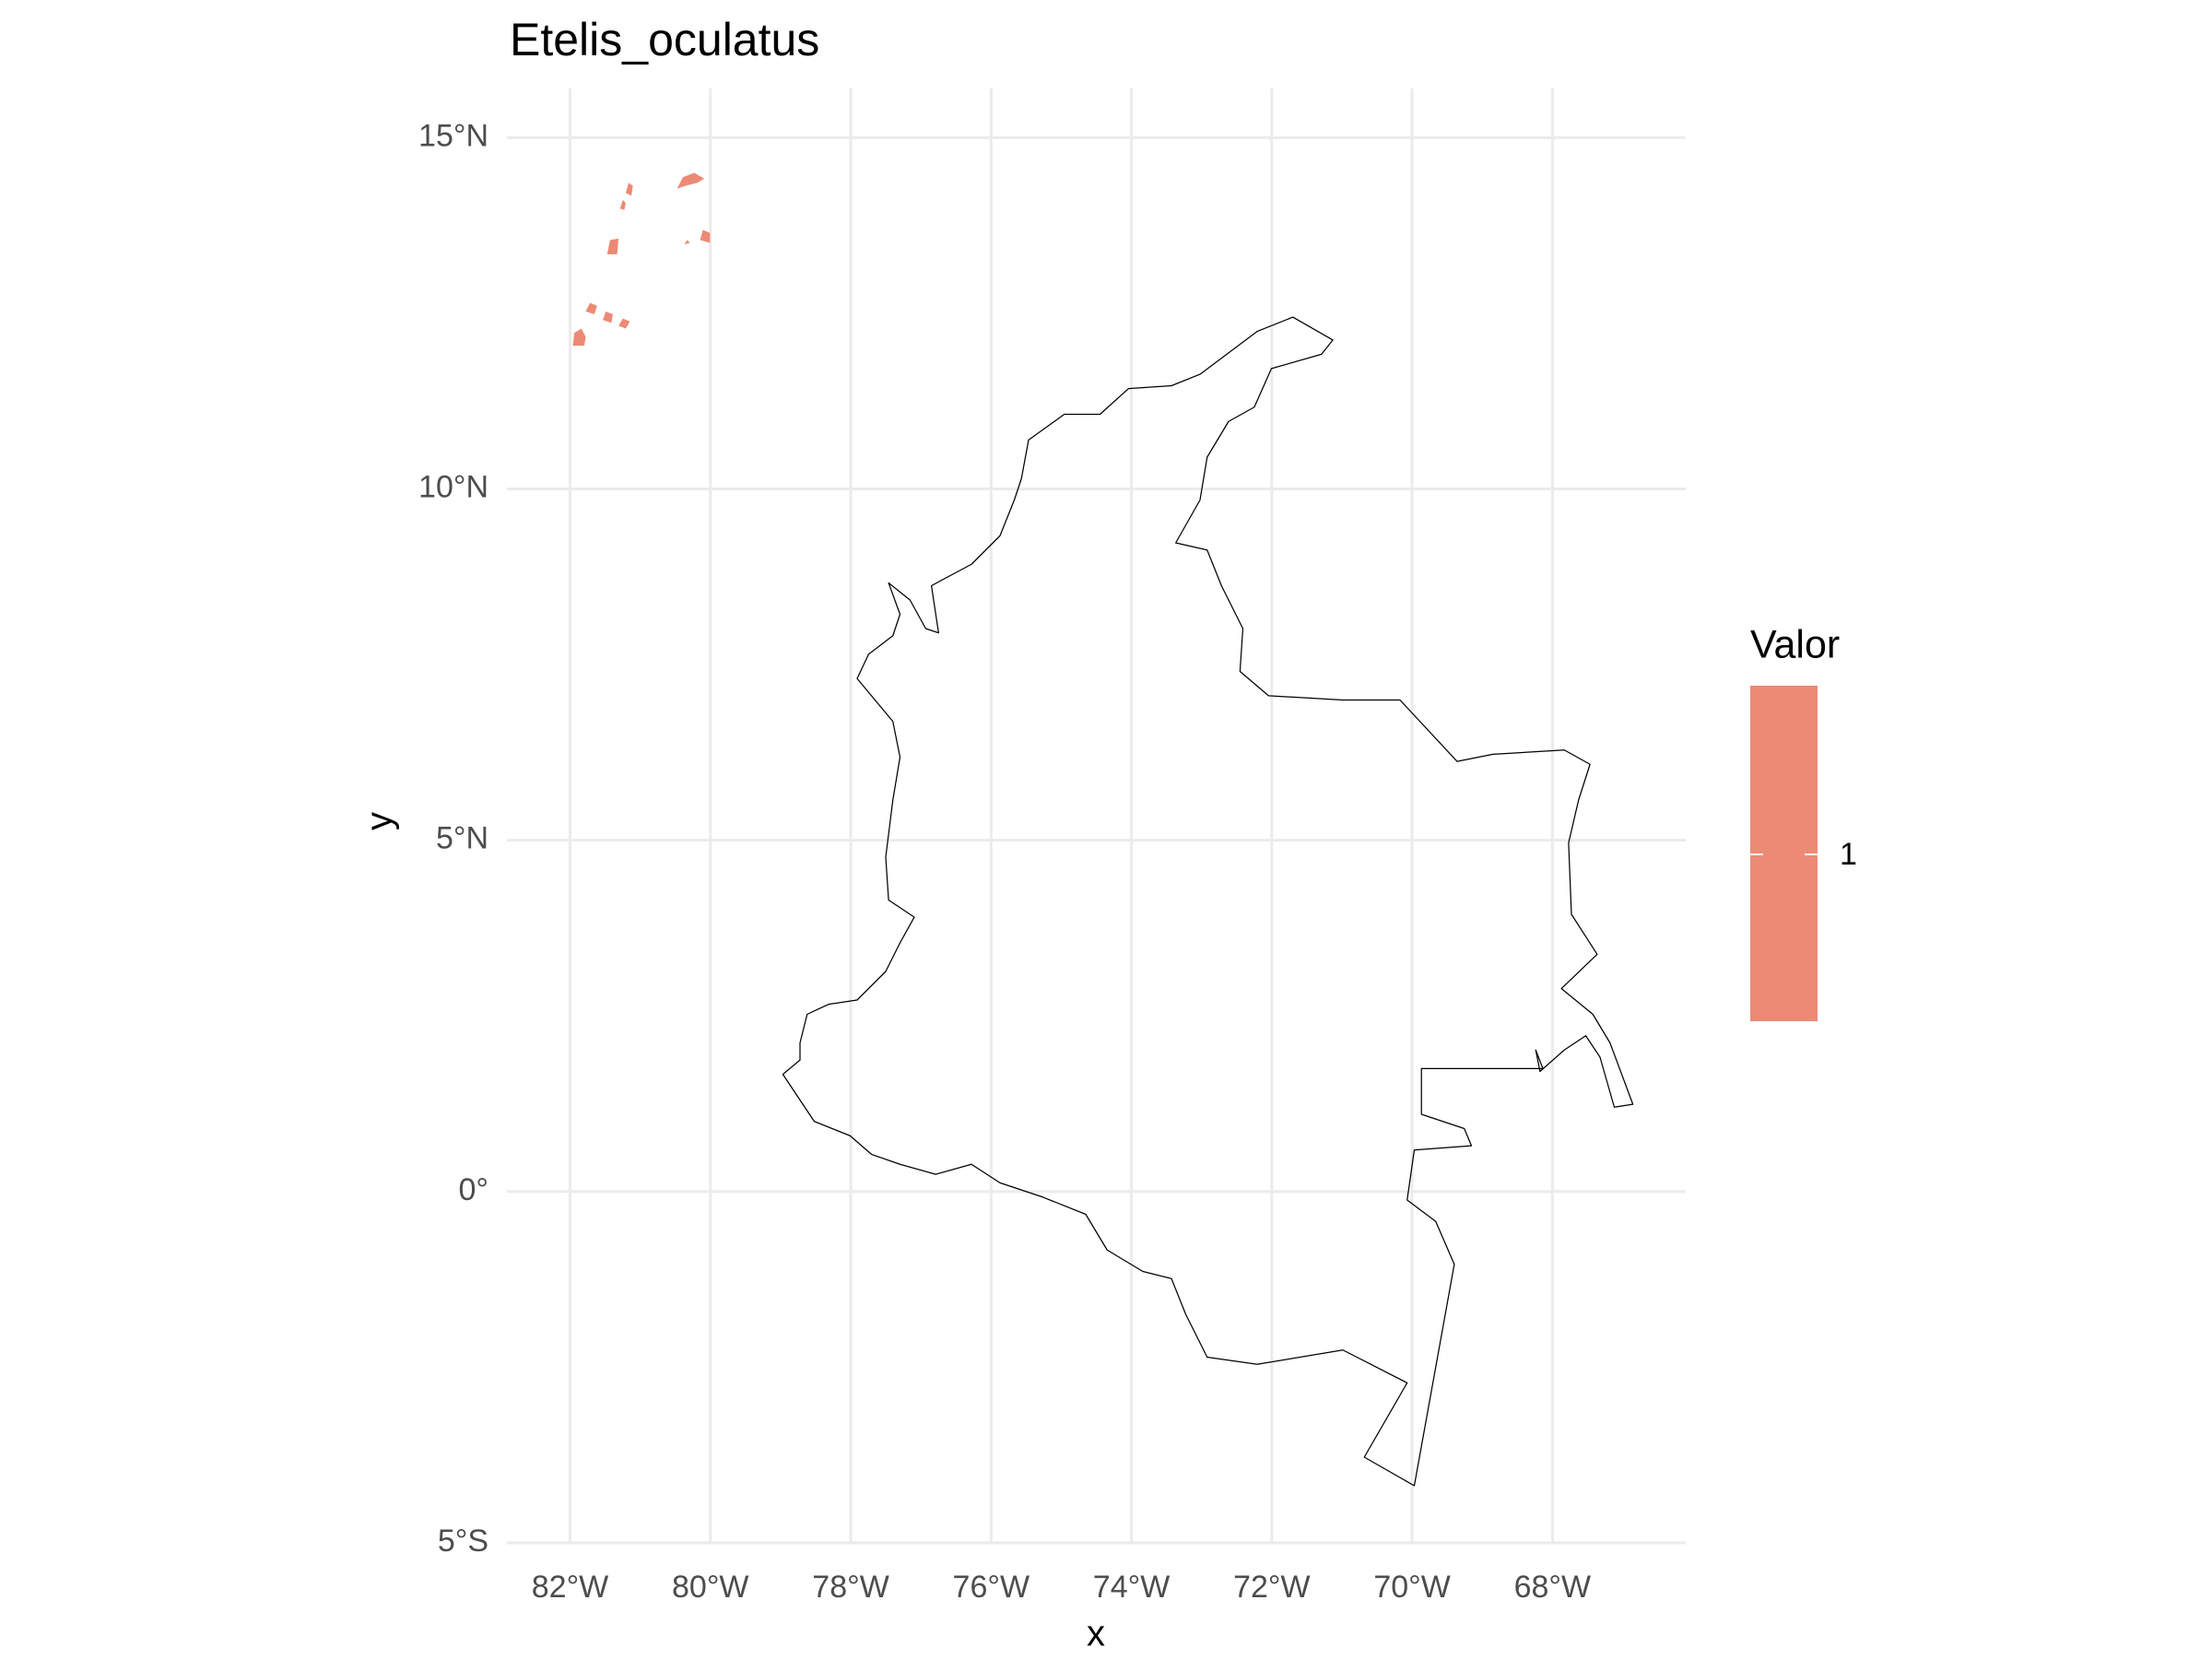 This screenshot has width=2212, height=1659. What do you see at coordinates (1272, 1587) in the screenshot?
I see `x-tick-label: 72°W` at bounding box center [1272, 1587].